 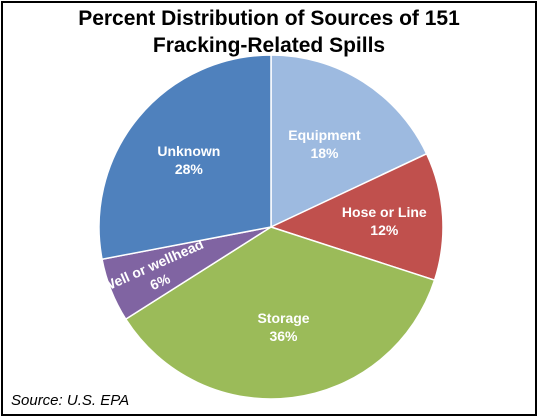 What do you see at coordinates (159, 281) in the screenshot?
I see `slice-value-label: 6%` at bounding box center [159, 281].